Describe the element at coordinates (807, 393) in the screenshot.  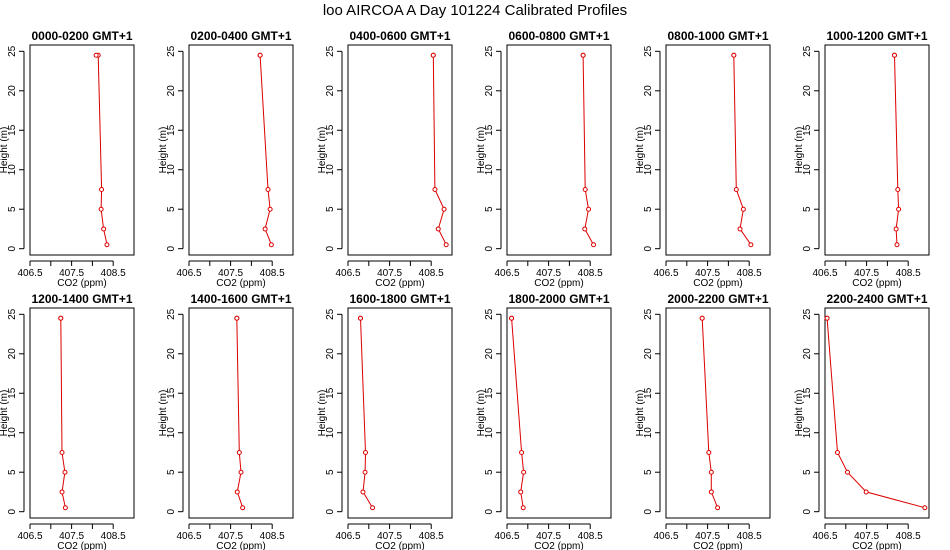
I see `panel-12-y-tick-label: 15` at that location.